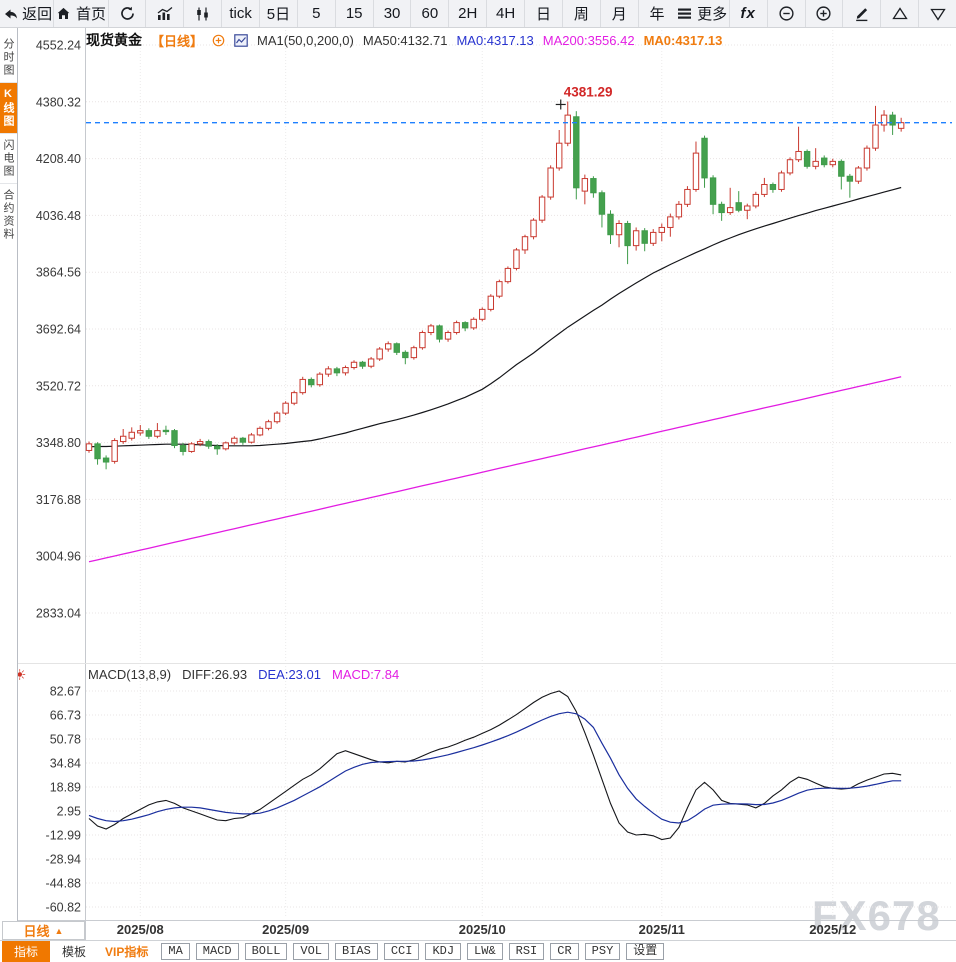 This screenshot has height=962, width=956. Describe the element at coordinates (311, 951) in the screenshot. I see `indicator-tab-VOL: VOL` at that location.